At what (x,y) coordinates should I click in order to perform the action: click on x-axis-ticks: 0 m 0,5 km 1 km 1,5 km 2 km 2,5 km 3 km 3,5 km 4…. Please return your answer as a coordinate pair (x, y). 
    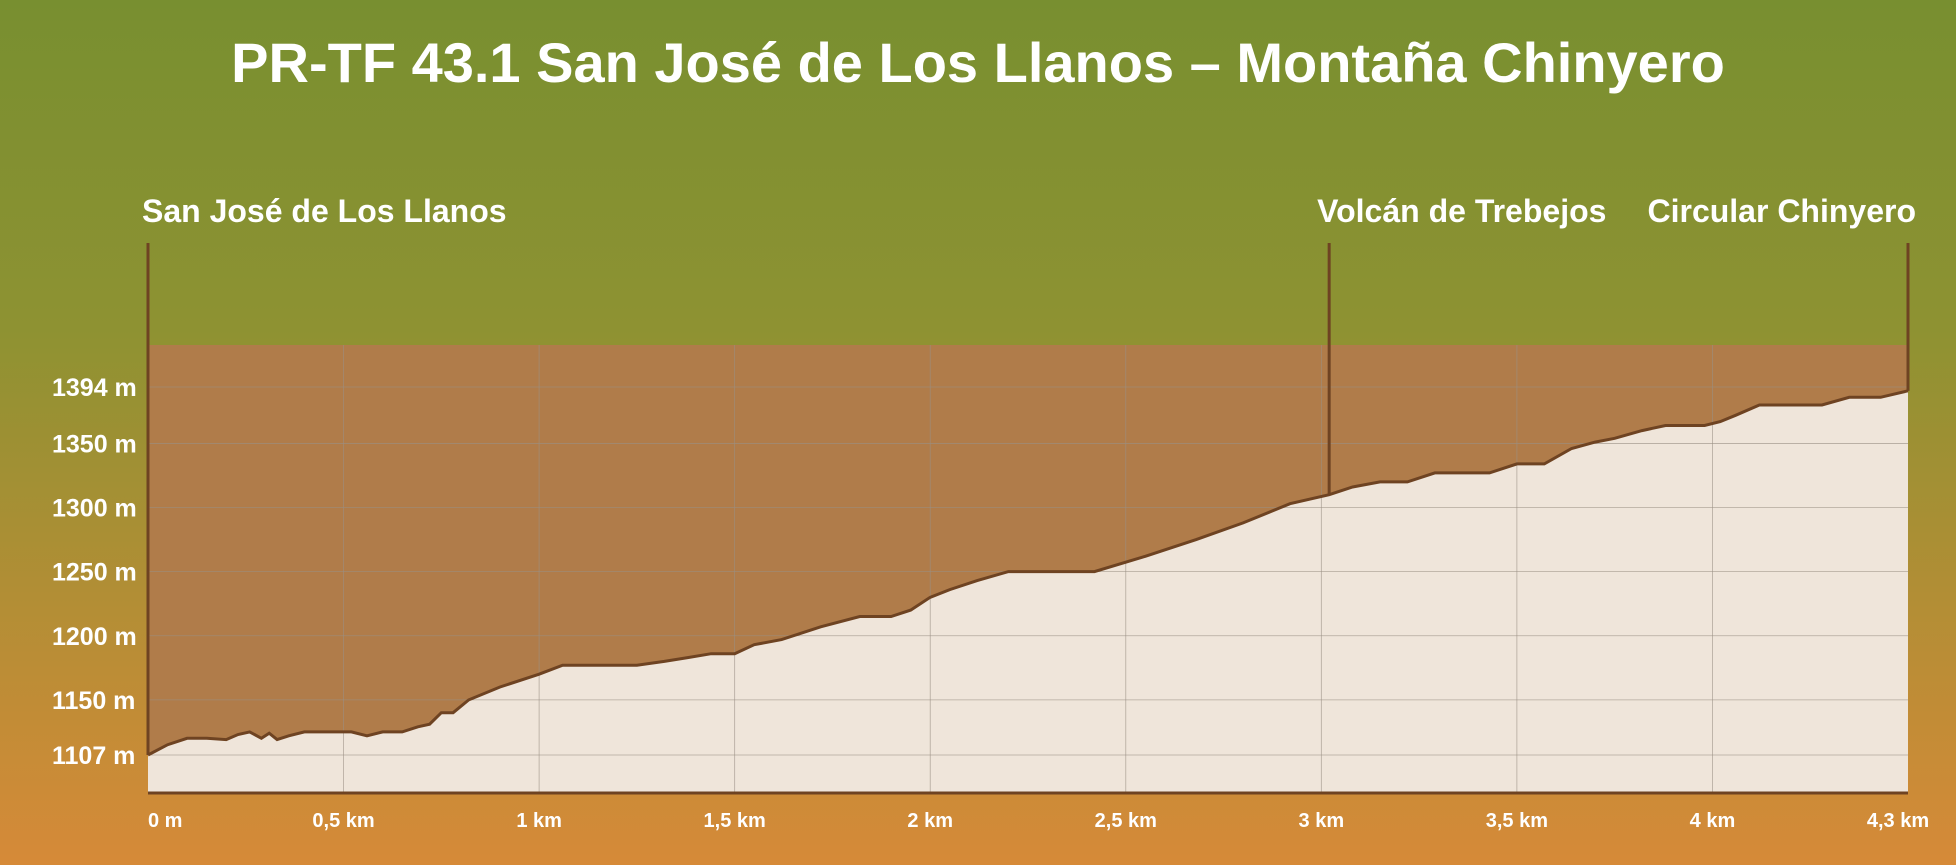
    Looking at the image, I should click on (1038, 821).